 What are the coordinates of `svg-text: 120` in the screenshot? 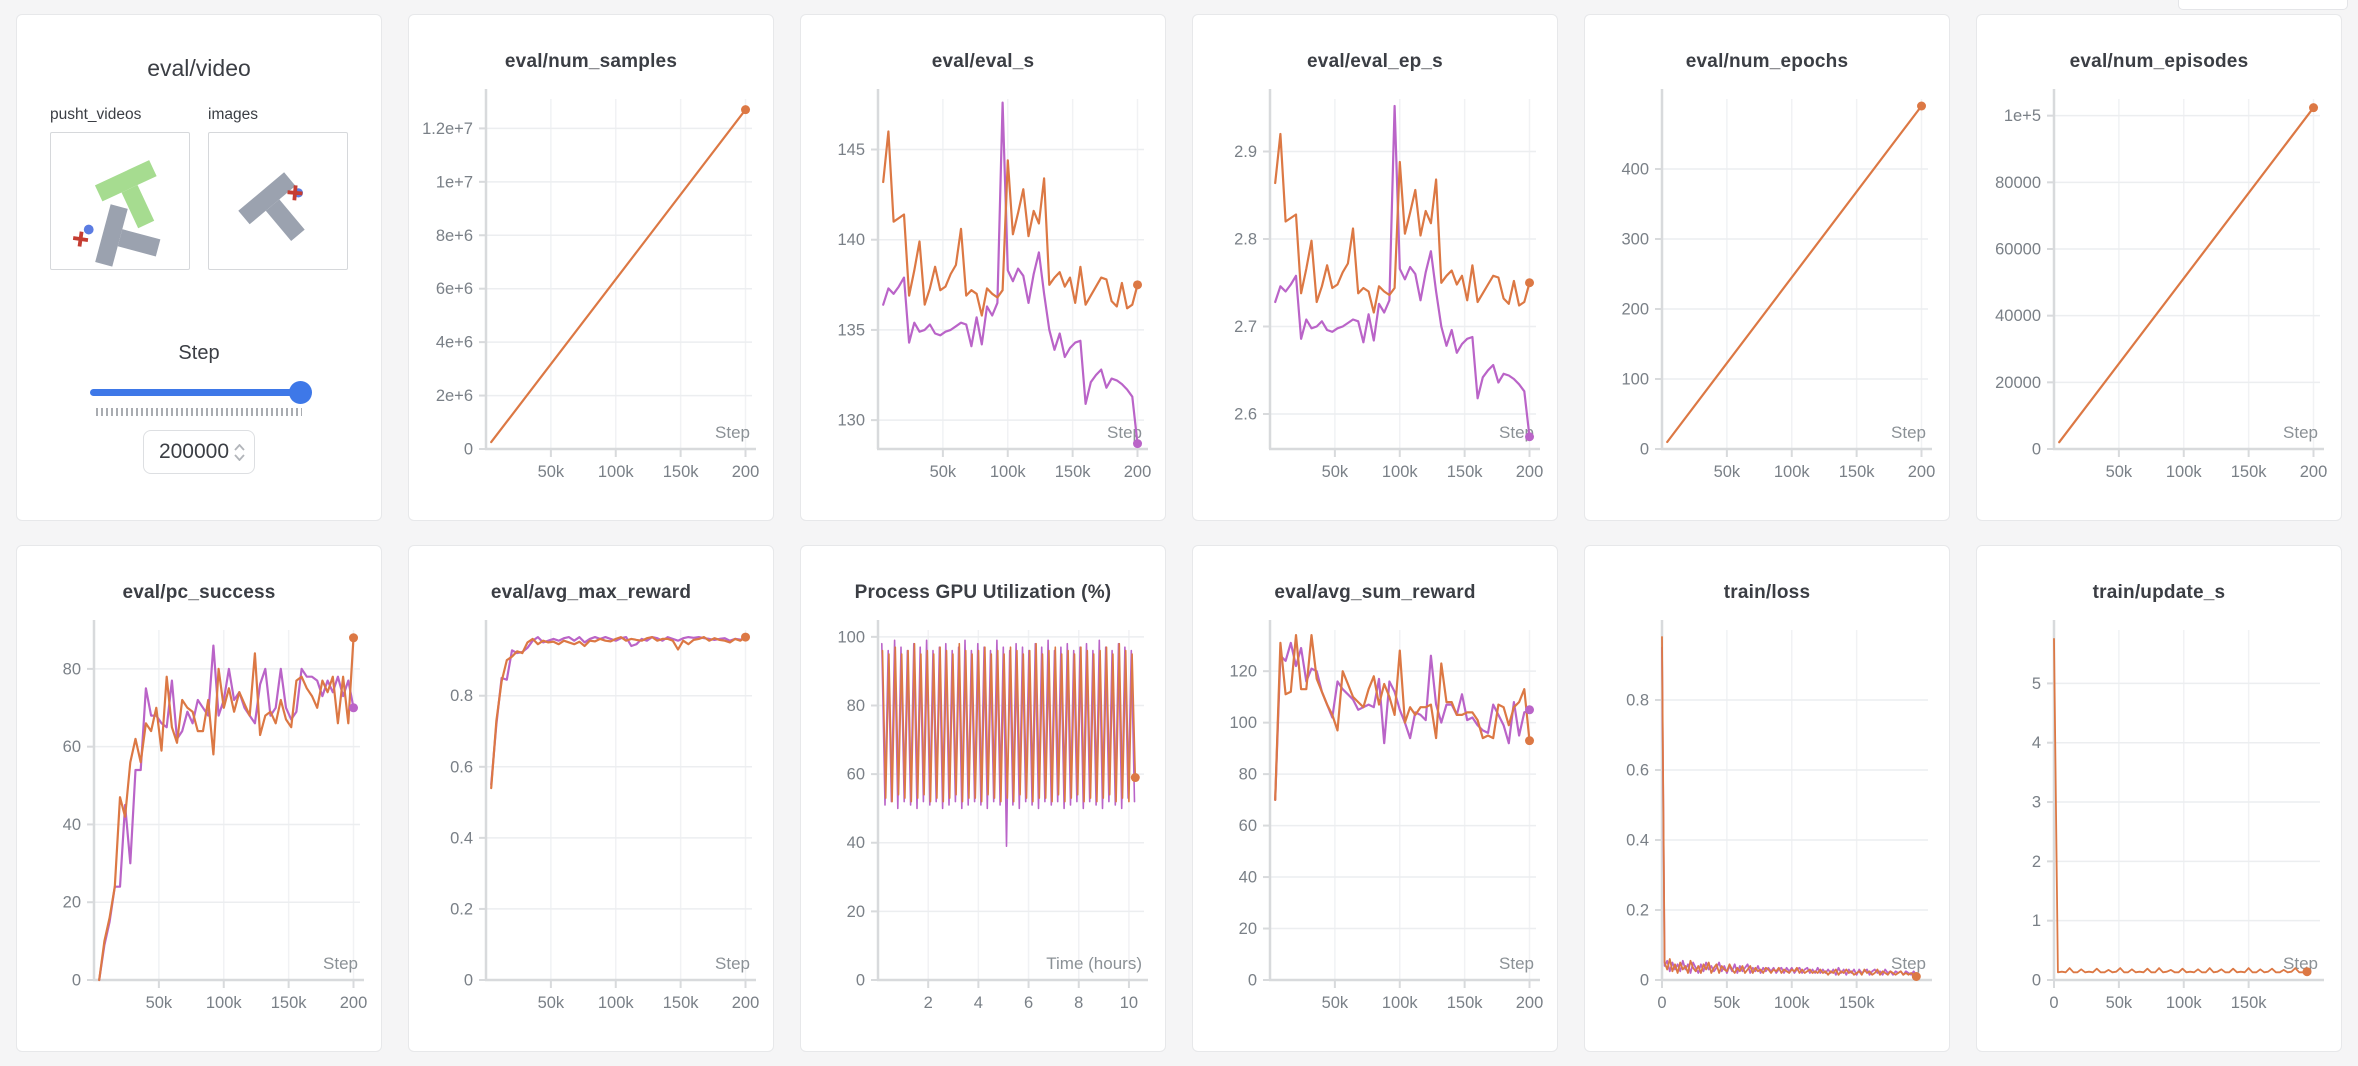 It's located at (1243, 672).